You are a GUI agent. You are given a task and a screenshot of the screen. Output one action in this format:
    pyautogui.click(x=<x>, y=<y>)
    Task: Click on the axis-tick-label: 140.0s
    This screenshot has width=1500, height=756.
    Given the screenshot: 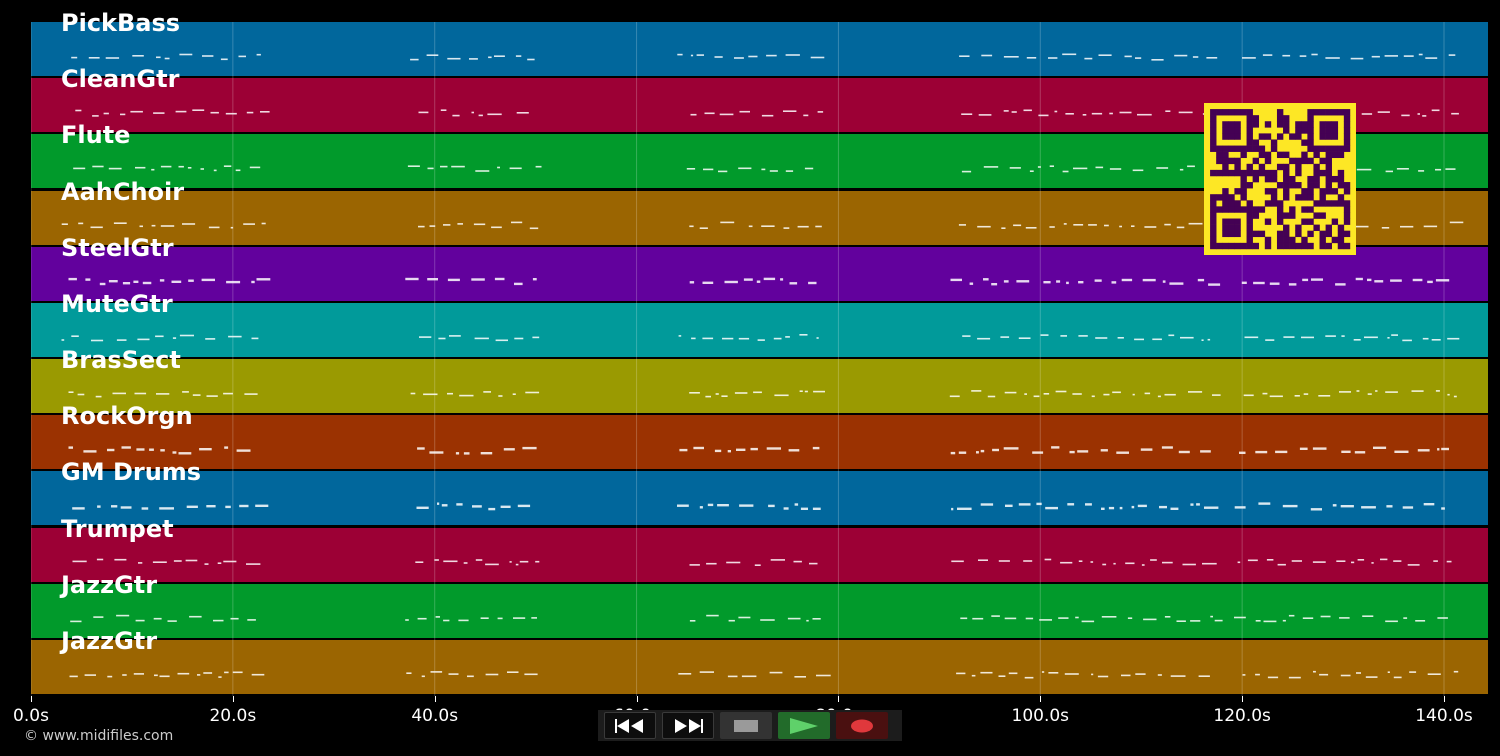 What is the action you would take?
    pyautogui.click(x=1444, y=716)
    